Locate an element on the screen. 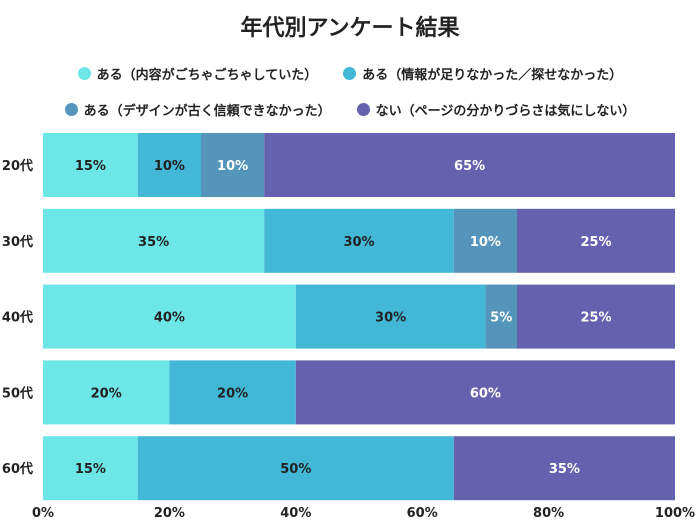 The width and height of the screenshot is (700, 525). data-label: 65% is located at coordinates (469, 166).